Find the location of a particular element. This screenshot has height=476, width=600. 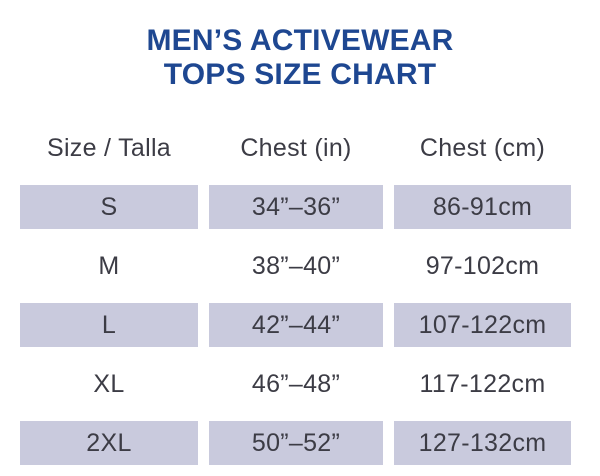

size-cell: XL is located at coordinates (109, 383).